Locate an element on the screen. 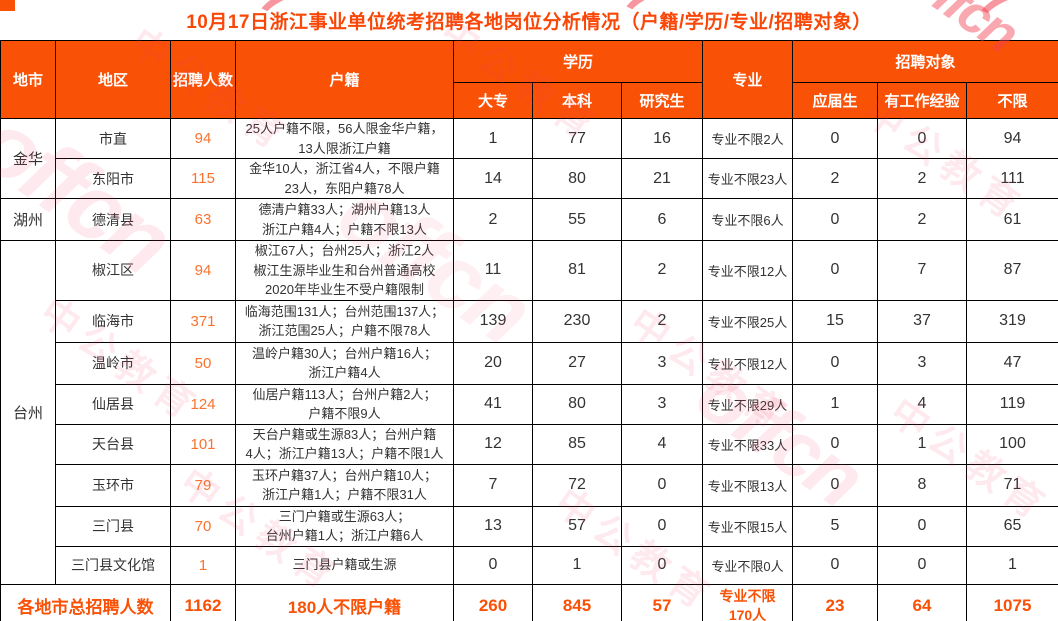 This screenshot has height=621, width=1058. cell-huji: 德清户籍33人；湖州户籍13人 浙江户籍4人；户籍不限13人 is located at coordinates (344, 219).